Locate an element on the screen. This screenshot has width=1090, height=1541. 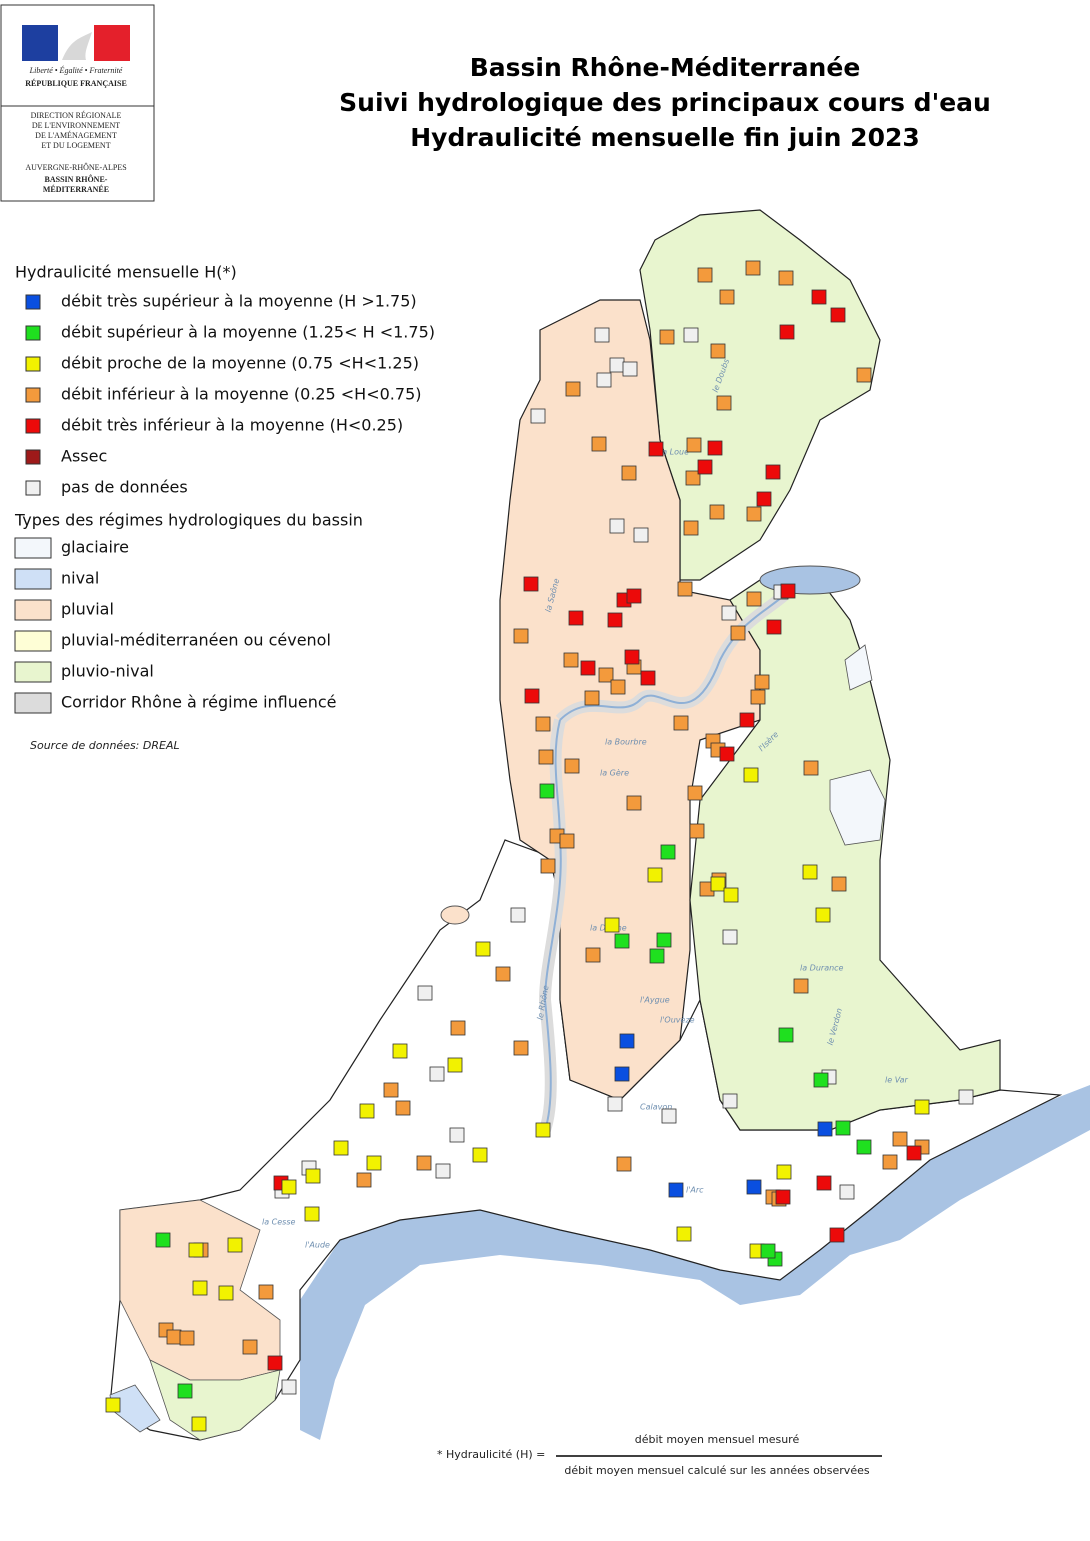
region-pluvio-nival-sw is located at coordinates (215, 1400).